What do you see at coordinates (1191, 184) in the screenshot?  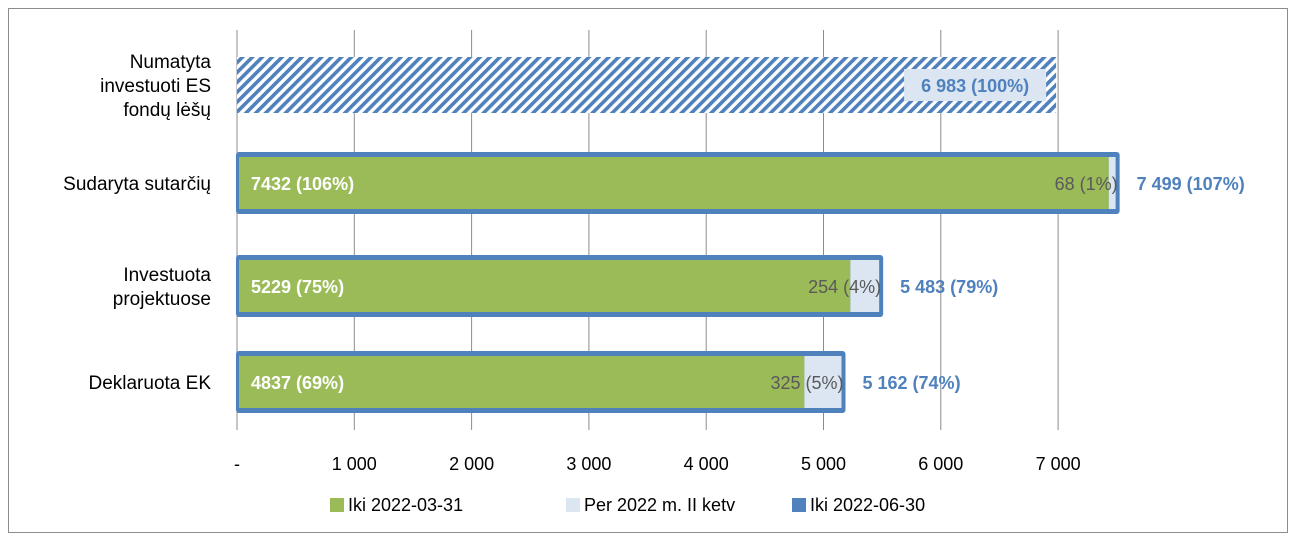 I see `label-iki-0630: 7 499 (107%)` at bounding box center [1191, 184].